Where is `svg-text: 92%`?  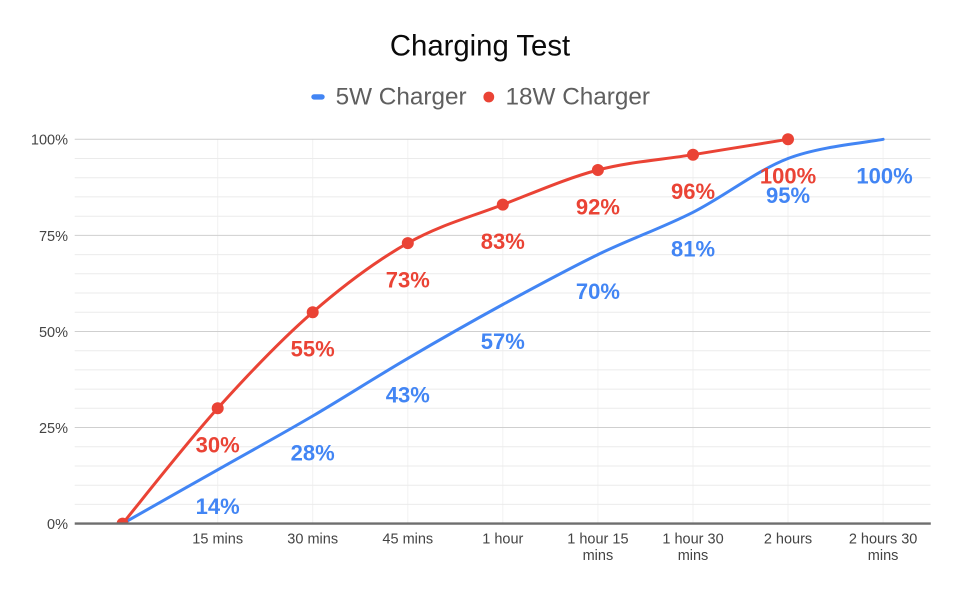
svg-text: 92% is located at coordinates (598, 206).